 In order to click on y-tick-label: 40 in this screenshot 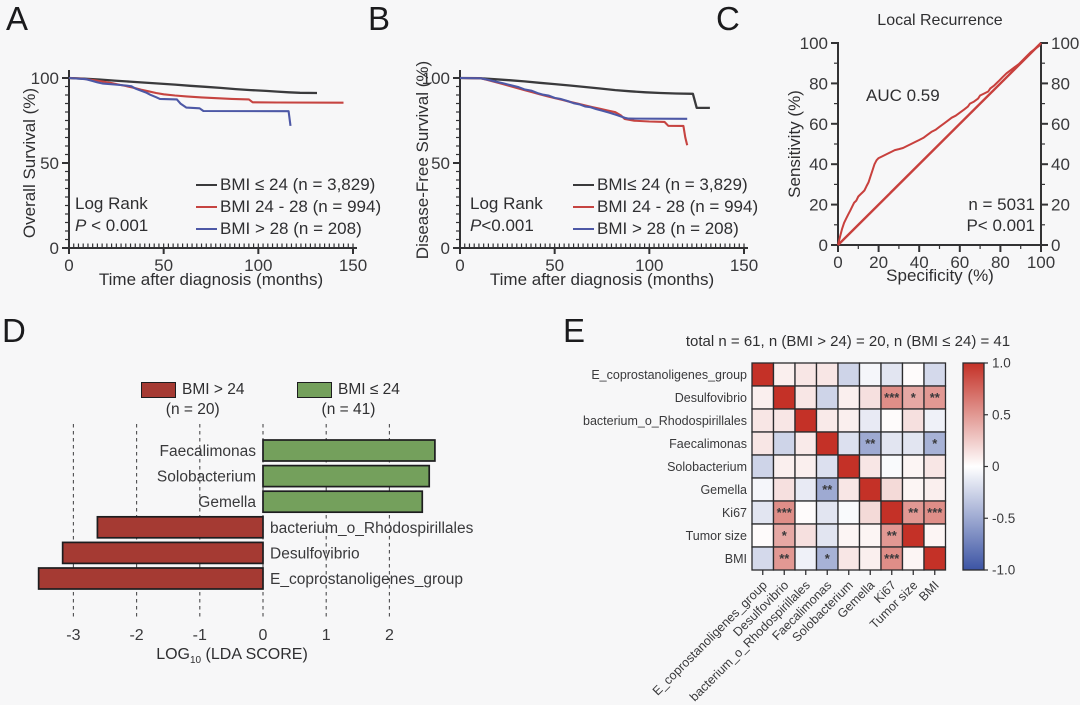, I will do `click(818, 164)`.